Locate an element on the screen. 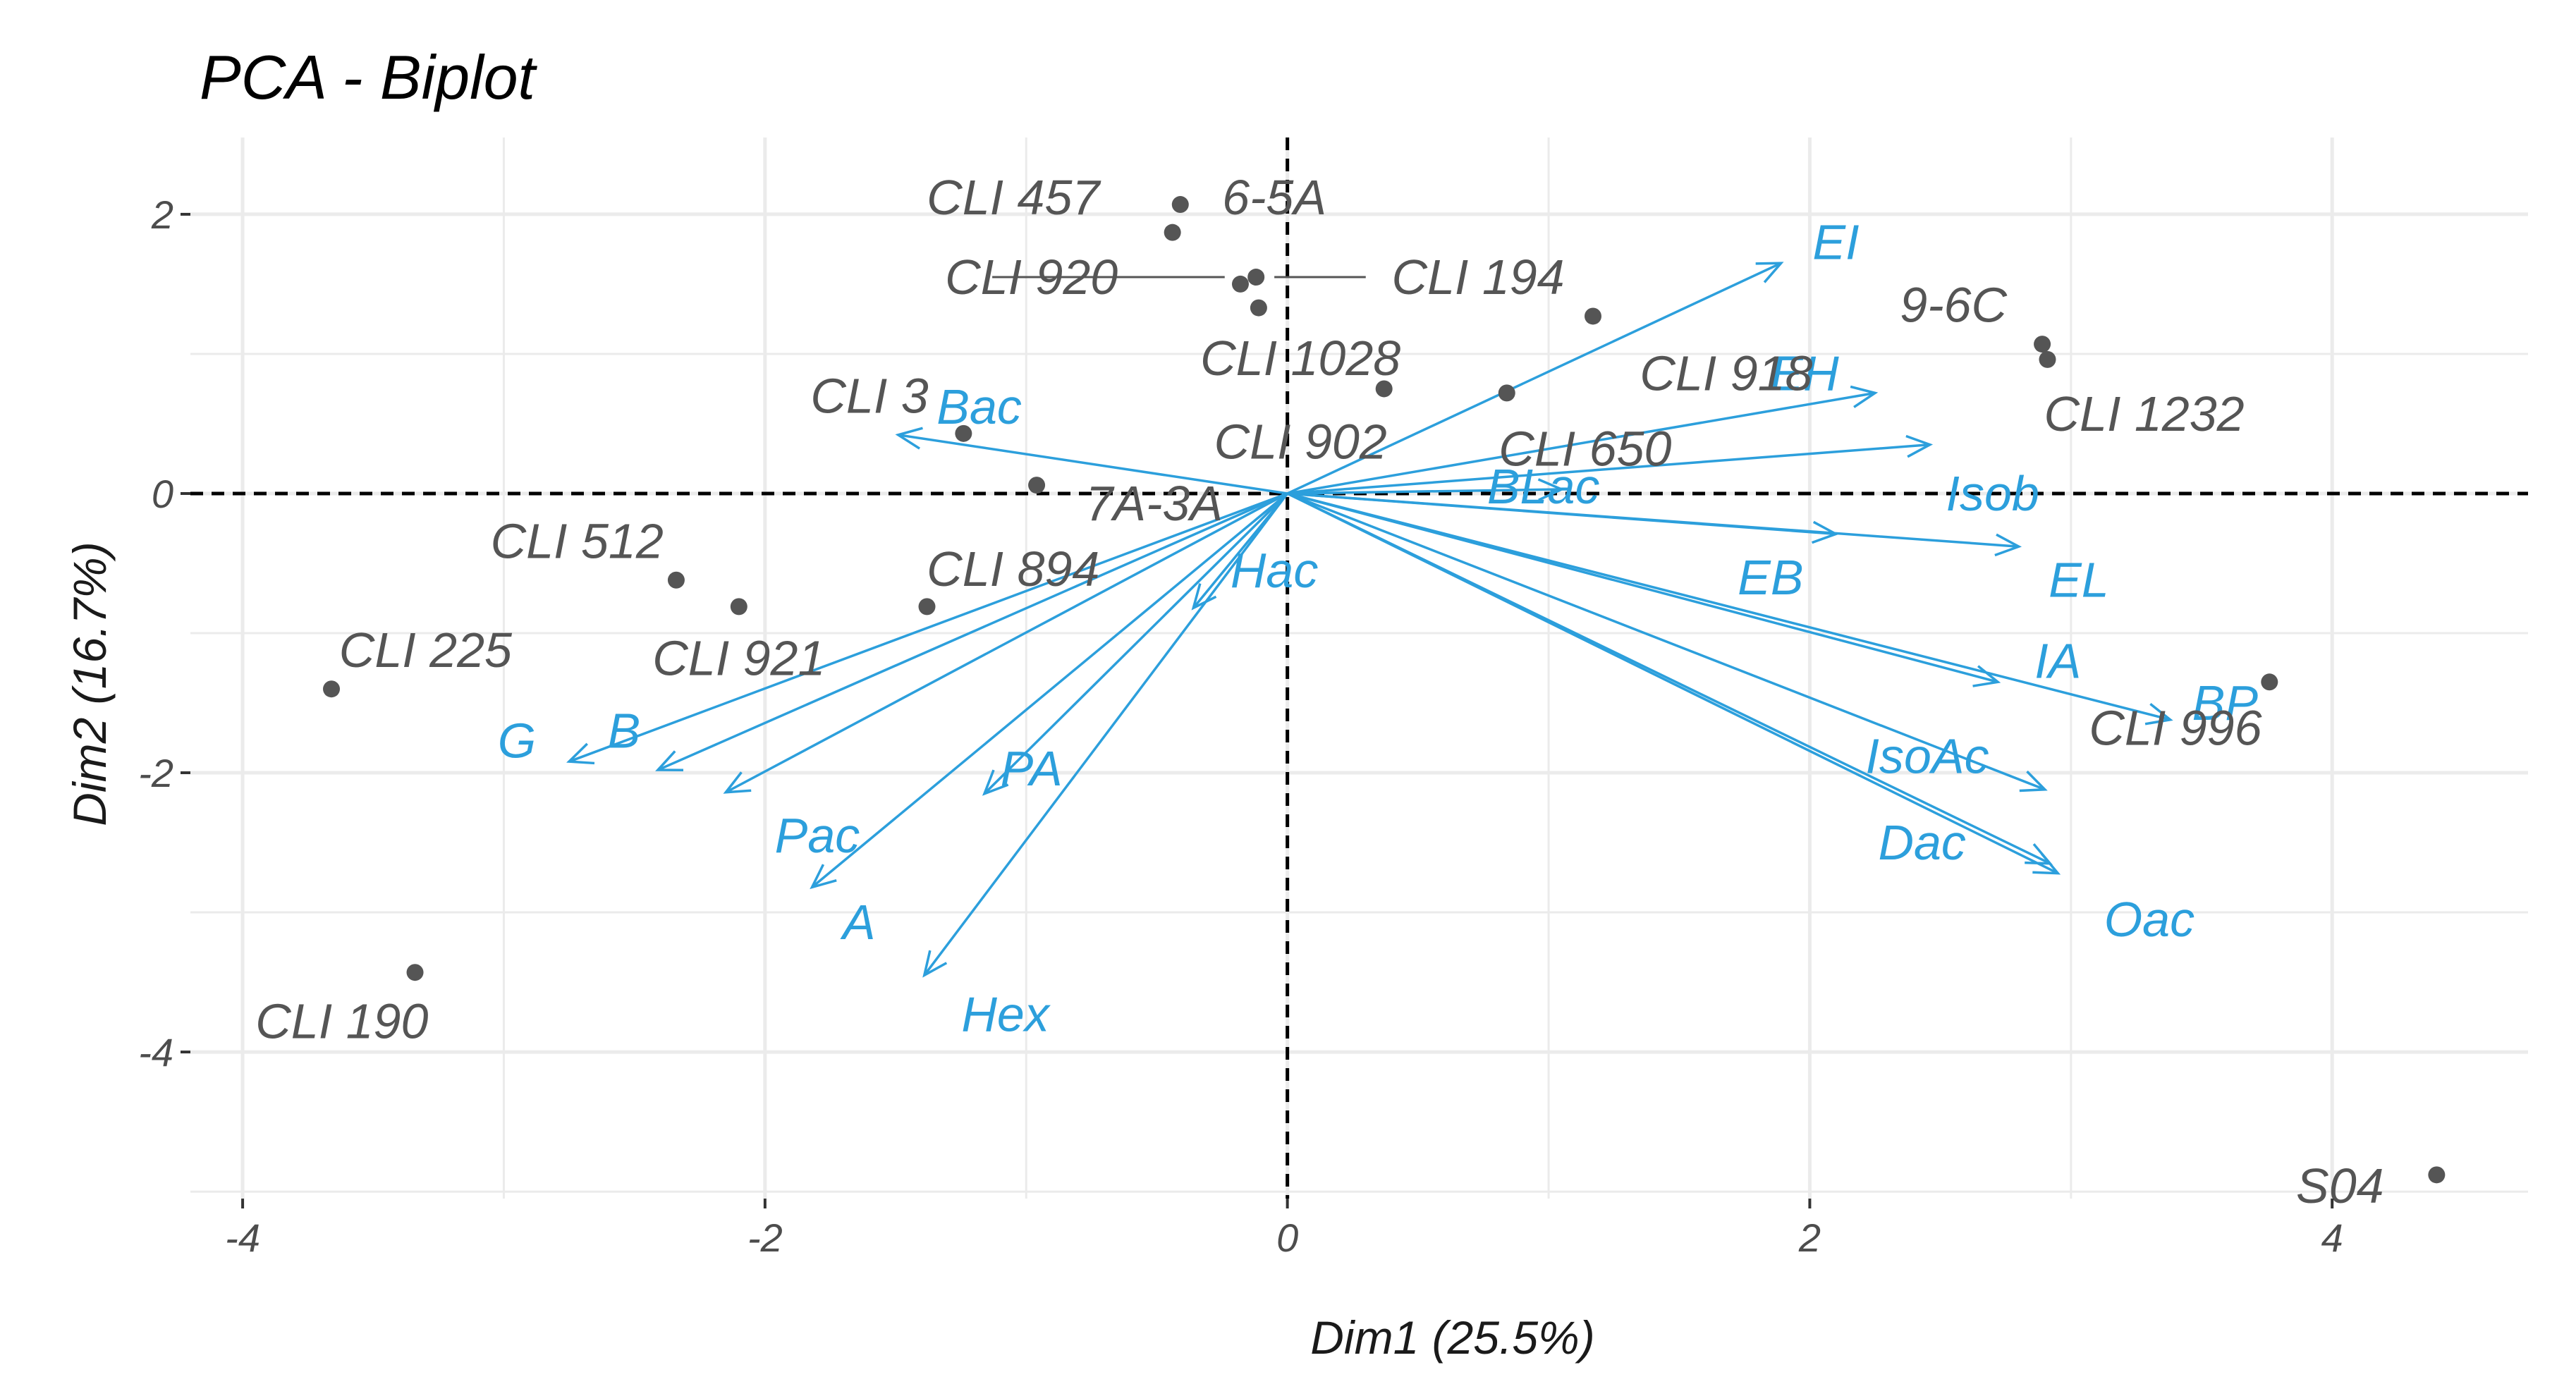  variable-label: Isob is located at coordinates (1993, 493).